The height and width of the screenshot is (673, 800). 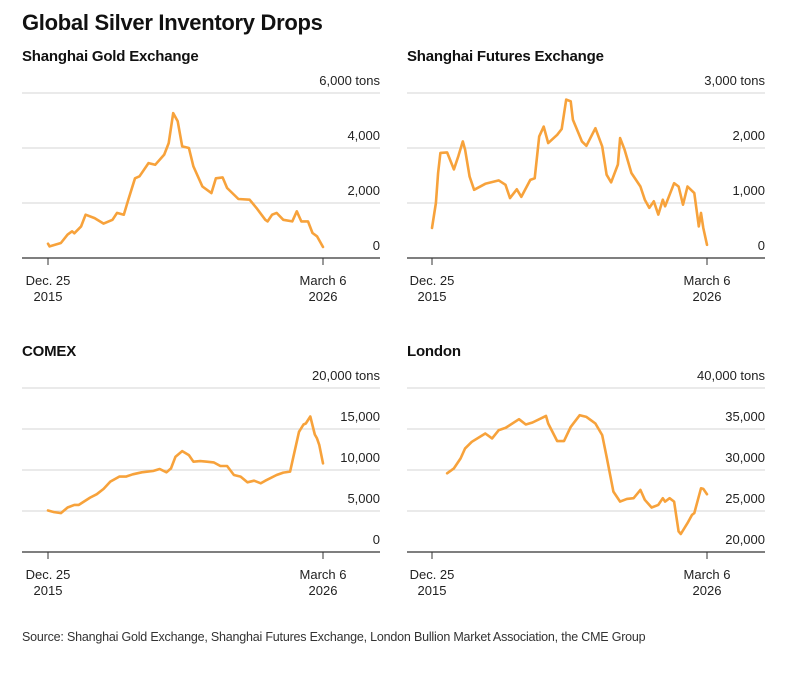 What do you see at coordinates (346, 375) in the screenshot?
I see `y-tick-label: 20,000 tons` at bounding box center [346, 375].